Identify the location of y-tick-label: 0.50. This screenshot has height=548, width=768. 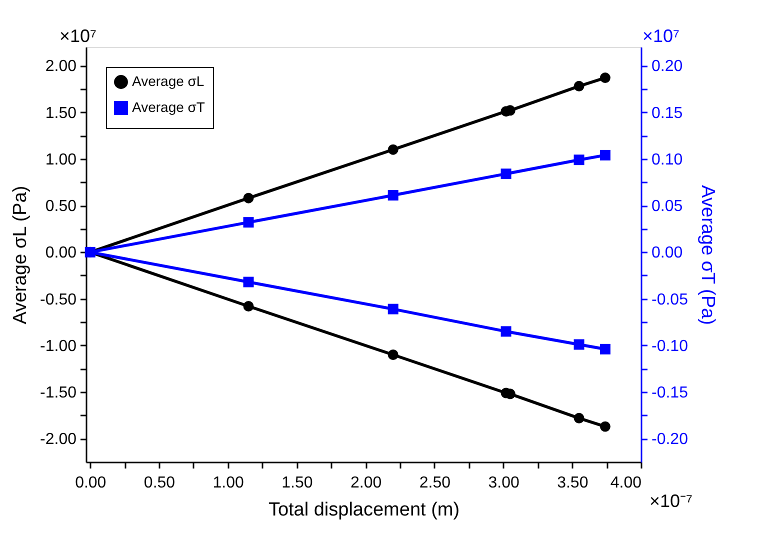
(61, 207).